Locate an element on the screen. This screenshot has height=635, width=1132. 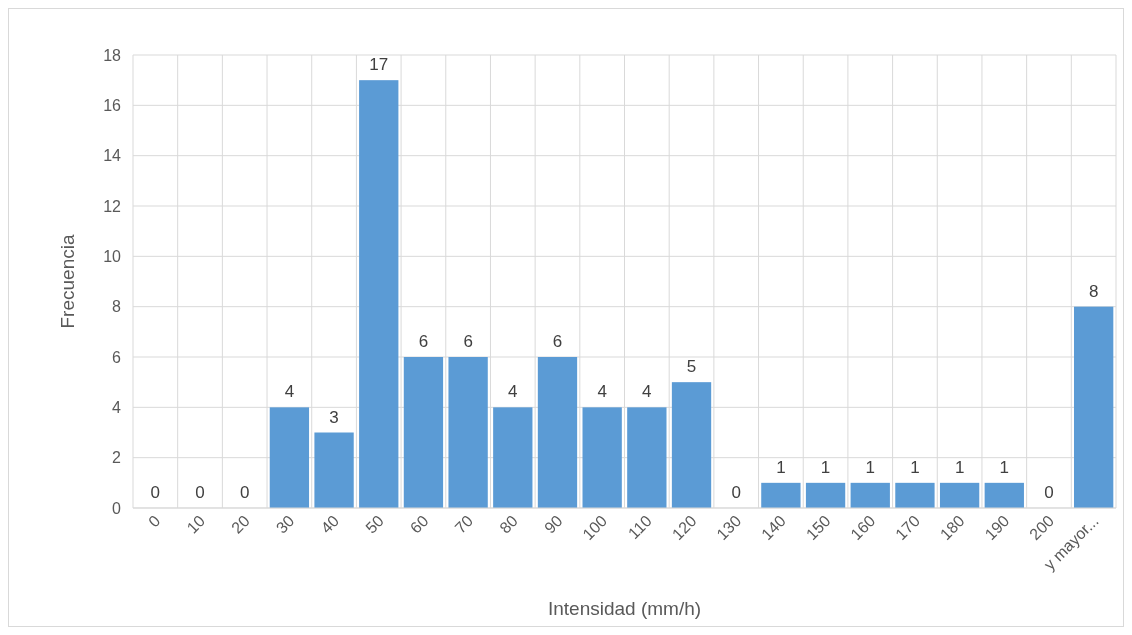
x-tick-label: 120 is located at coordinates (684, 527).